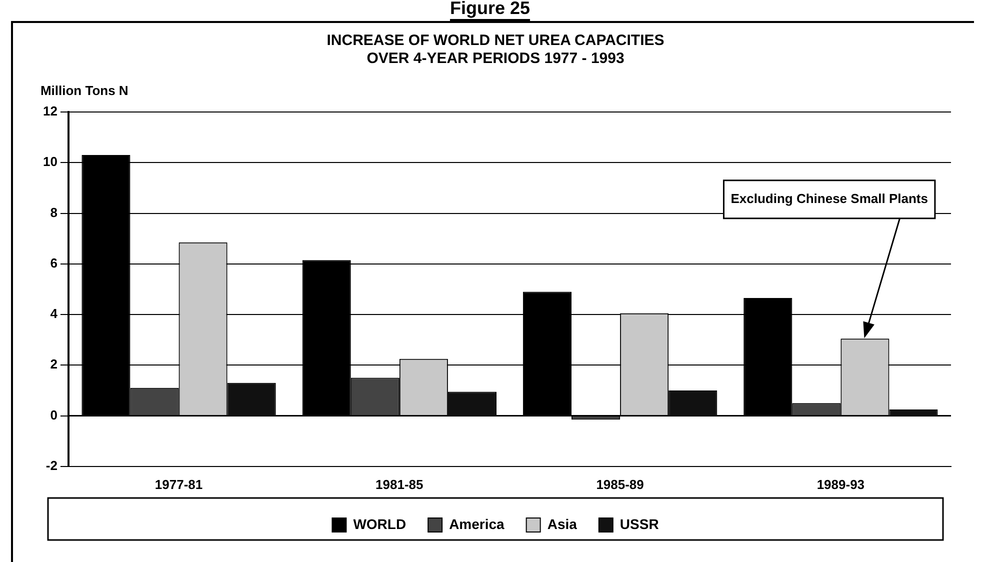 The image size is (981, 562). What do you see at coordinates (620, 484) in the screenshot?
I see `x-tick-label: 1985-89` at bounding box center [620, 484].